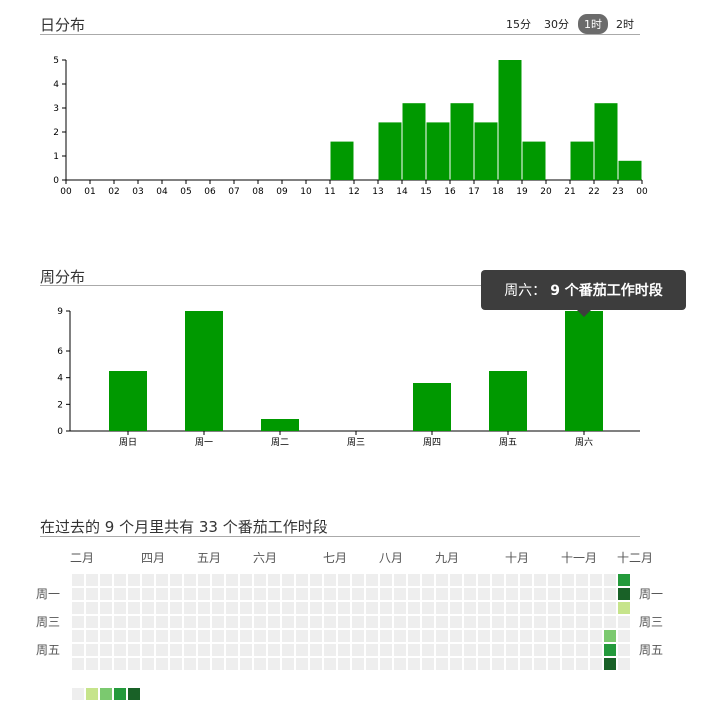  Describe the element at coordinates (546, 192) in the screenshot. I see `x-tick-label: 20` at that location.